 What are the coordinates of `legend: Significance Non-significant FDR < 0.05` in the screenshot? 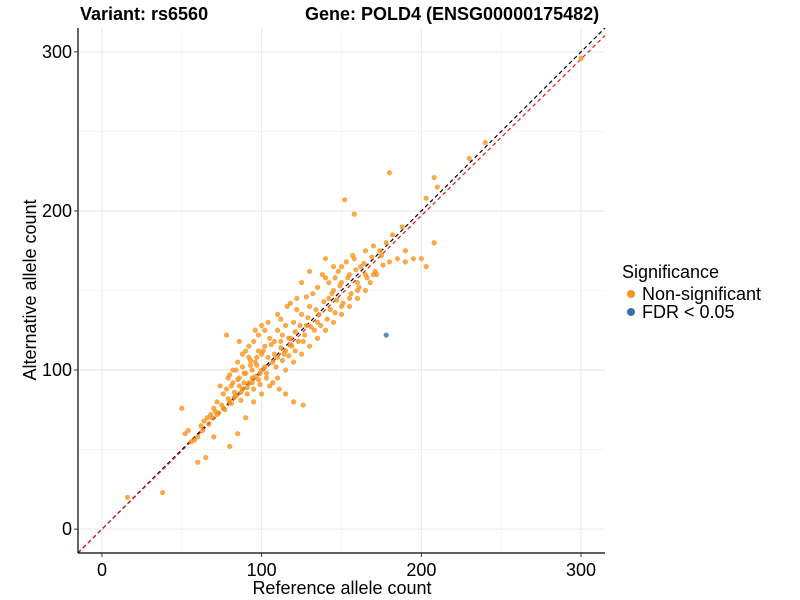 It's located at (691, 291).